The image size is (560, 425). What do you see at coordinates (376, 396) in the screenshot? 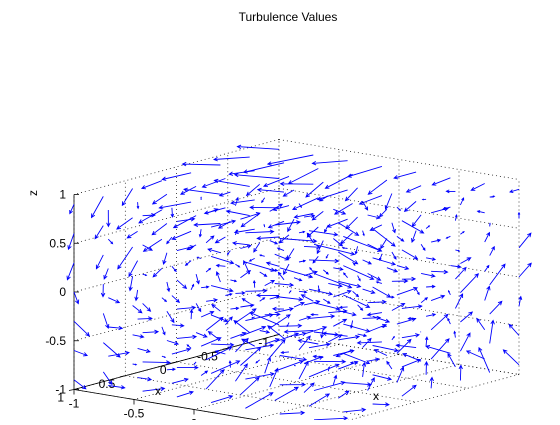
I see `x-axis-label-right: x` at bounding box center [376, 396].